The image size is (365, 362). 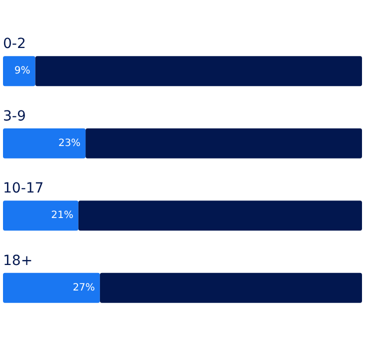 What do you see at coordinates (14, 44) in the screenshot?
I see `y-tick-label: 0-2` at bounding box center [14, 44].